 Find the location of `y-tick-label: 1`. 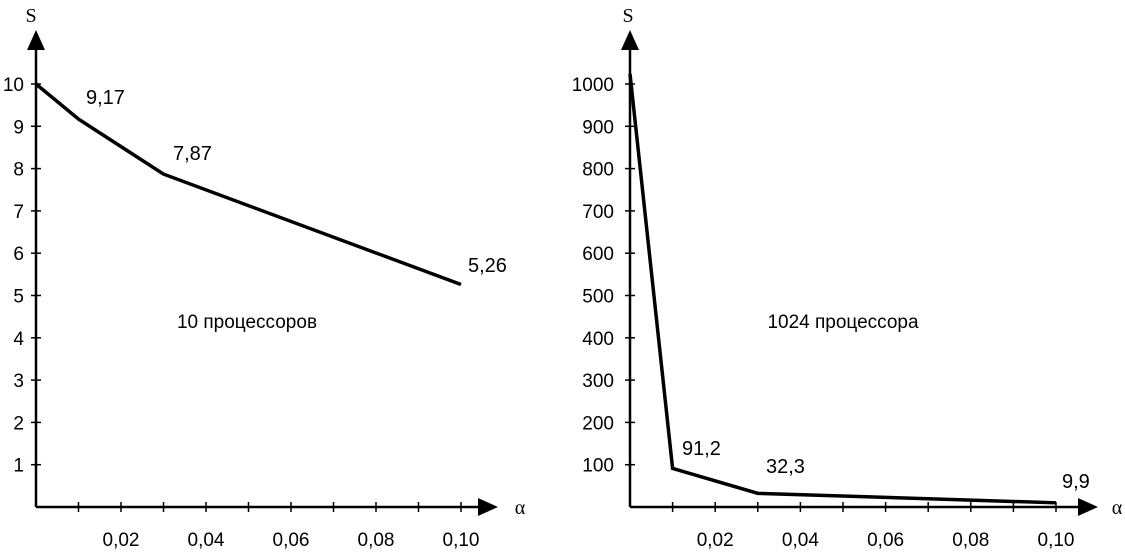

y-tick-label: 1 is located at coordinates (18, 466).